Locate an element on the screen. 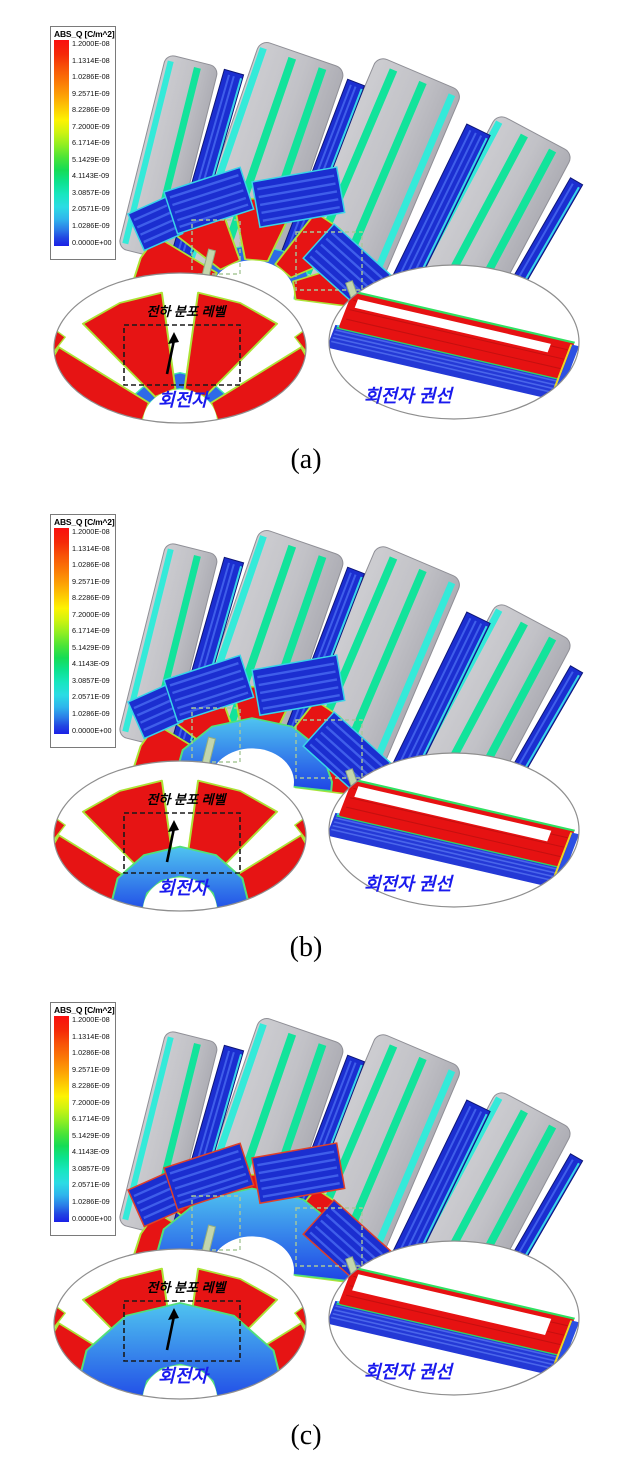 The width and height of the screenshot is (640, 1463). panel-caption: (c) is located at coordinates (306, 1435).